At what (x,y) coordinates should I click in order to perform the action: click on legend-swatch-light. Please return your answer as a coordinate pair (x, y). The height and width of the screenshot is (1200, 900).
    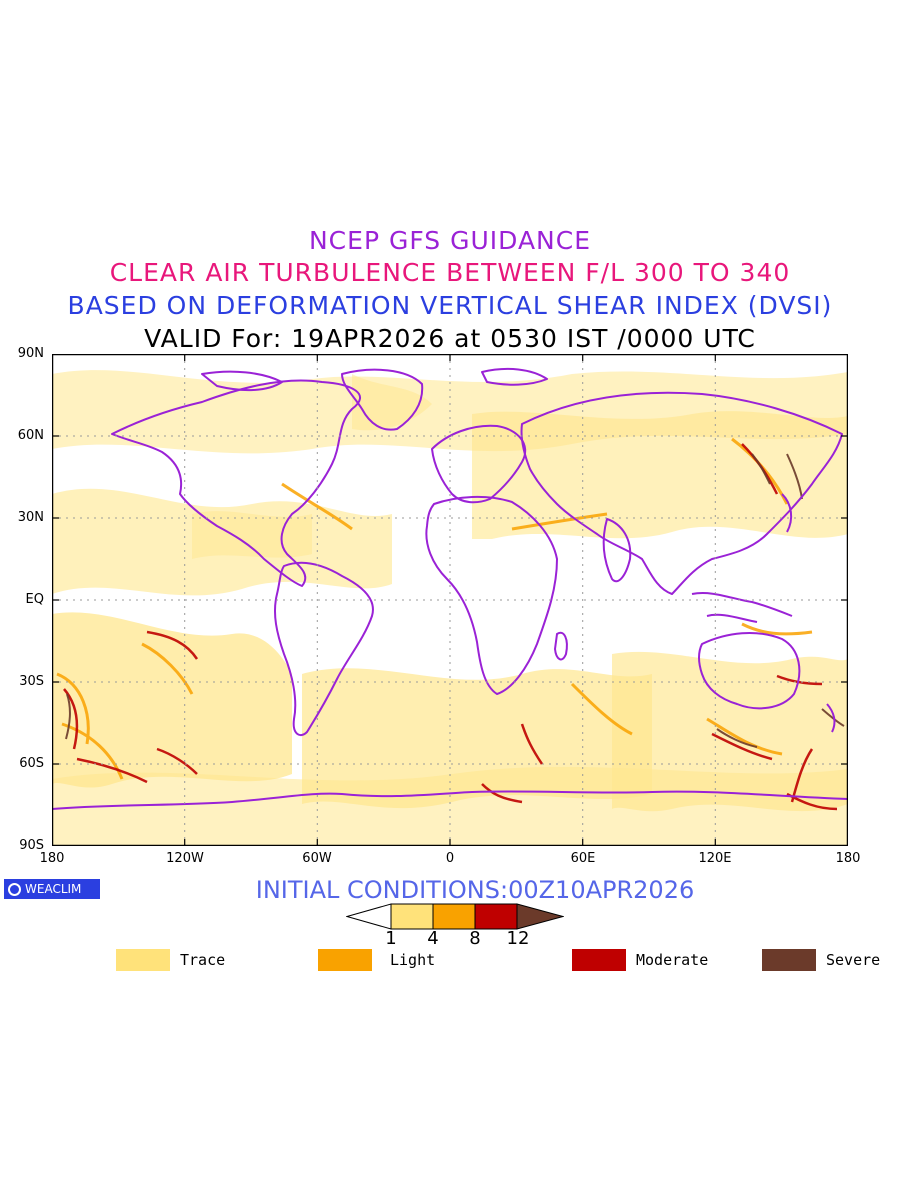
    Looking at the image, I should click on (345, 960).